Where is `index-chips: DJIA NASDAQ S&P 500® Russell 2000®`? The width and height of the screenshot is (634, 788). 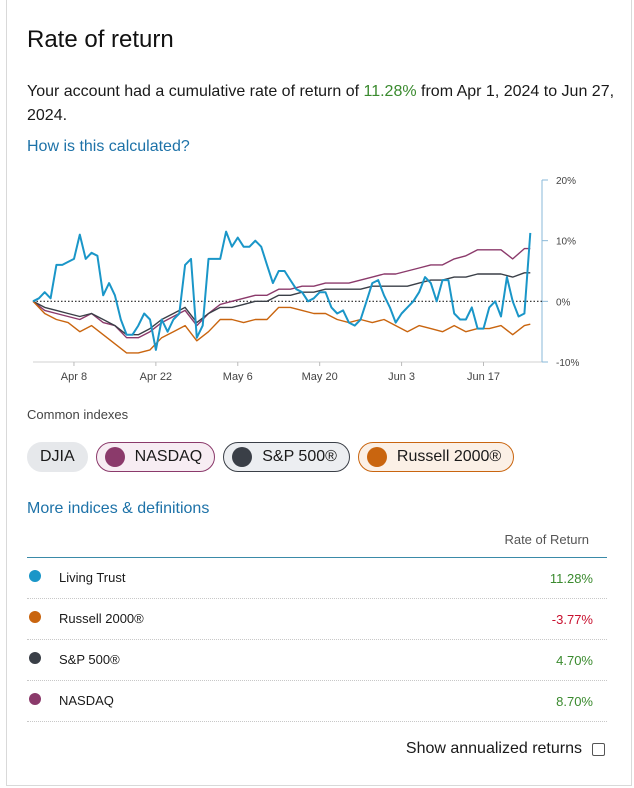
index-chips: DJIA NASDAQ S&P 500® Russell 2000® is located at coordinates (271, 457).